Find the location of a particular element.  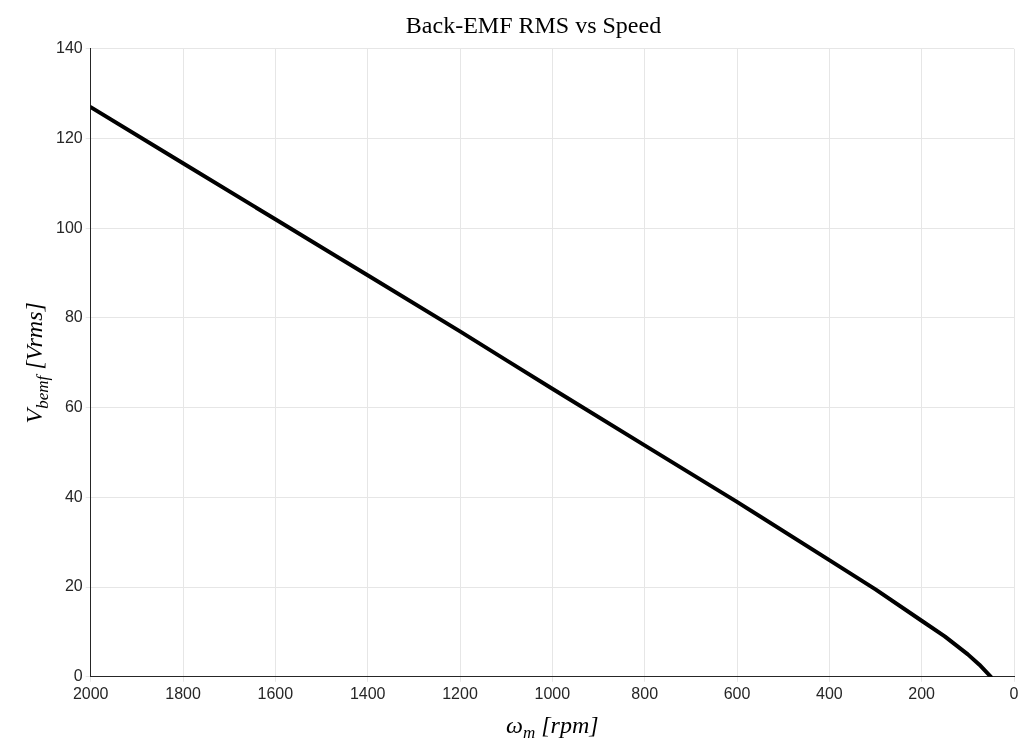

x-tick-label: 1400 is located at coordinates (367, 693).